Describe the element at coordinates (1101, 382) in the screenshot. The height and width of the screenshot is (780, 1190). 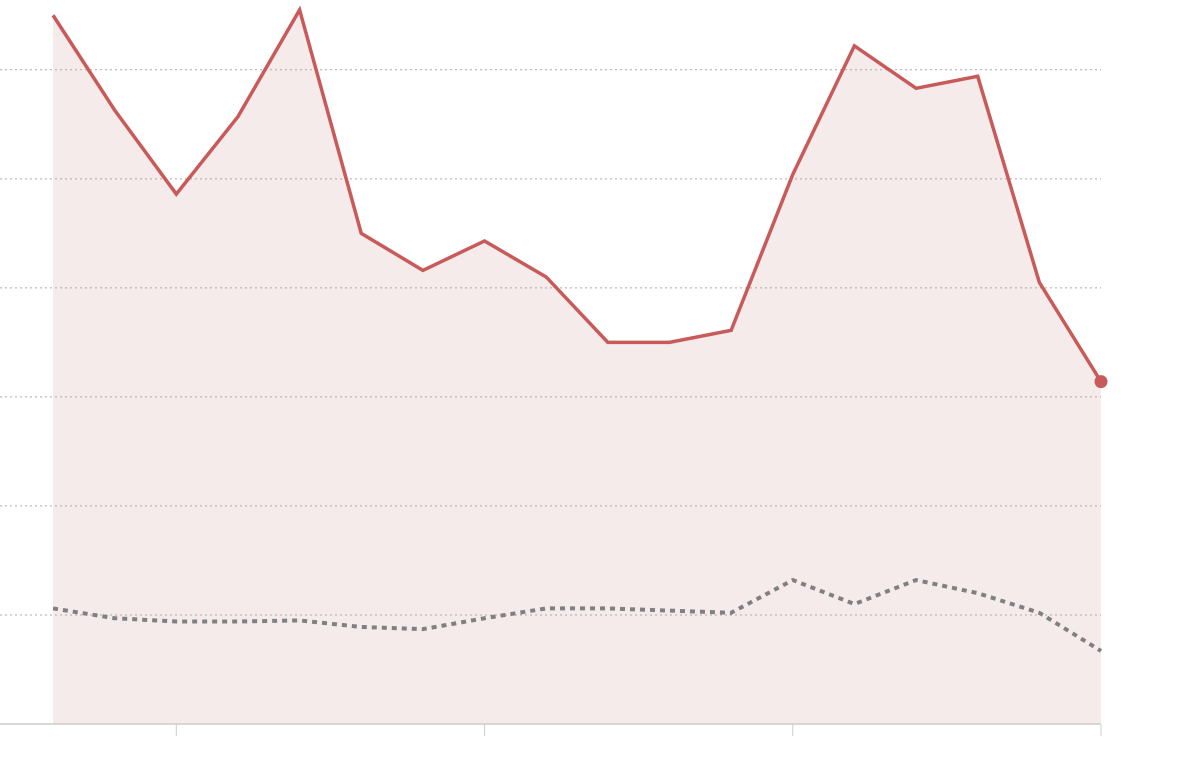
I see `end-marker` at that location.